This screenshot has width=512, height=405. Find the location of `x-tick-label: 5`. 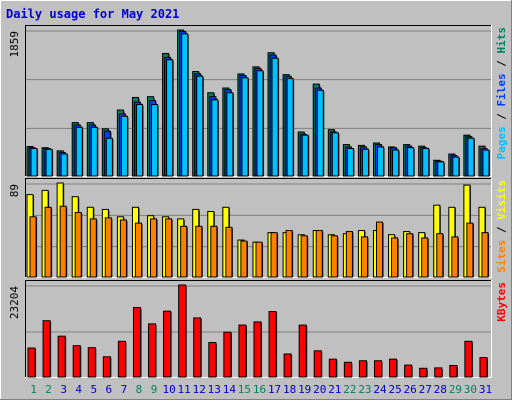

x-tick-label: 5 is located at coordinates (93, 389).